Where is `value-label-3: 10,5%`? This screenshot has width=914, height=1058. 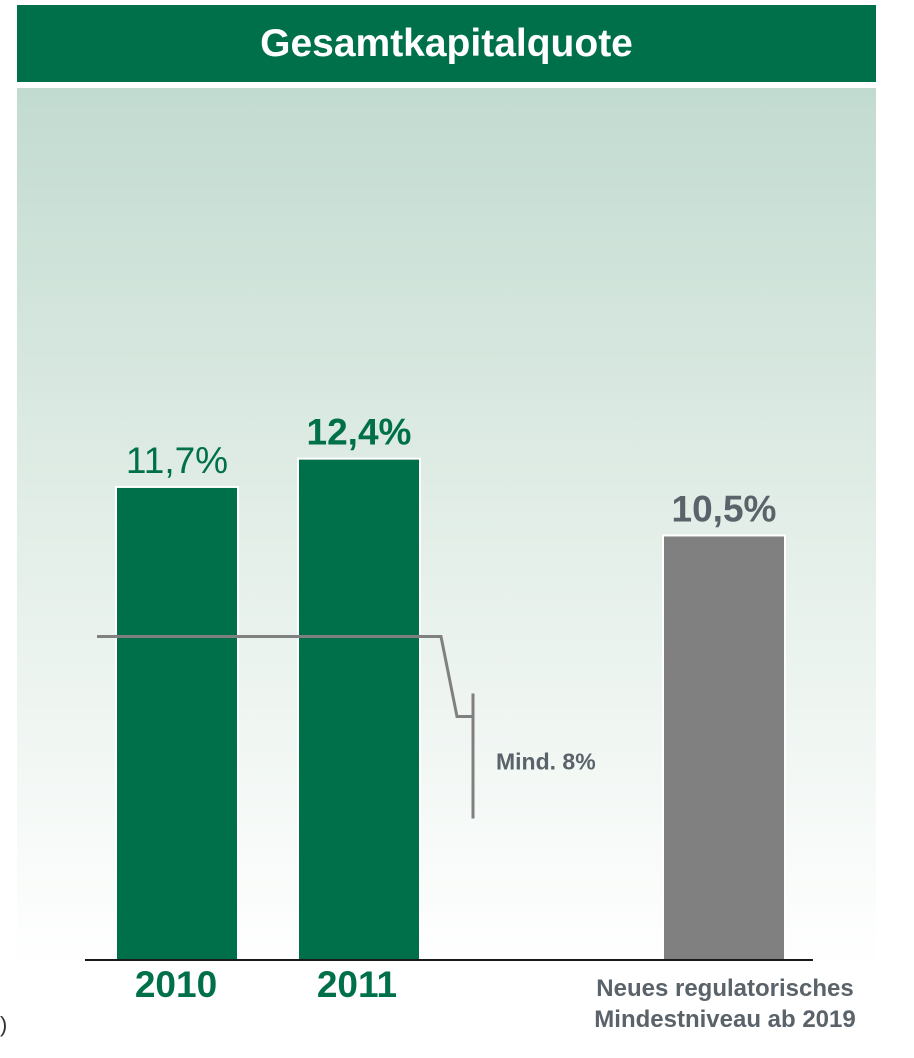
value-label-3: 10,5% is located at coordinates (724, 508).